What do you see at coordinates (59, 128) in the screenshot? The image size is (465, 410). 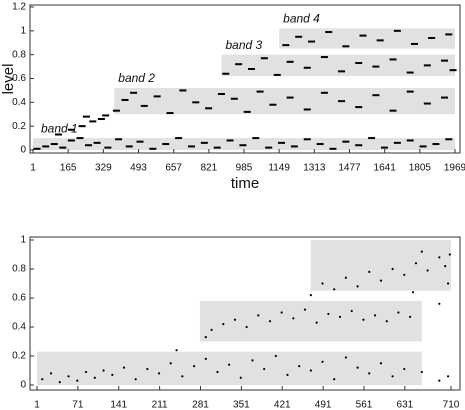 I see `band-label: band 1` at bounding box center [59, 128].